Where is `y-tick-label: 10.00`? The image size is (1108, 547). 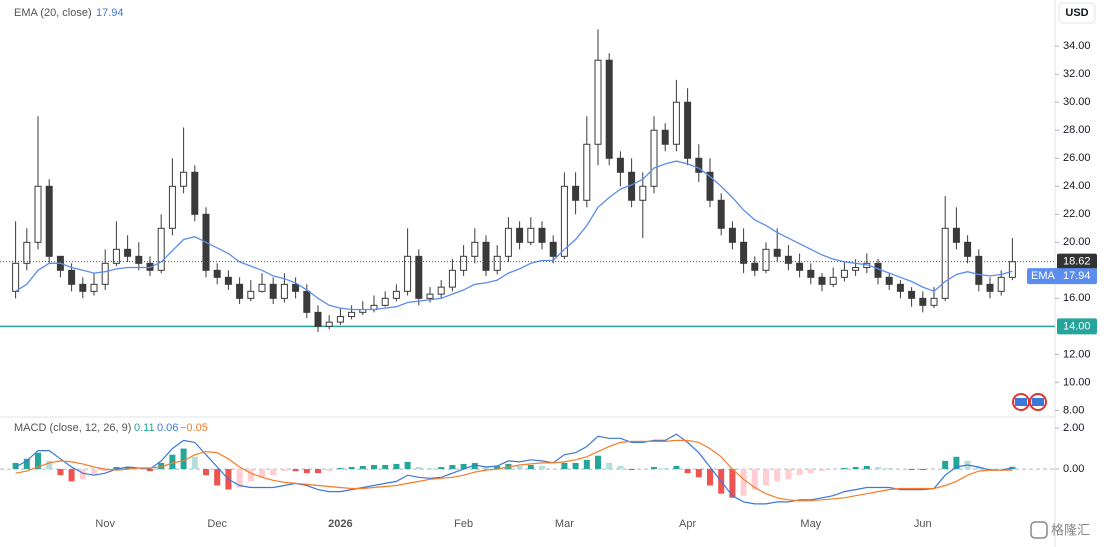
y-tick-label: 10.00 is located at coordinates (1077, 382).